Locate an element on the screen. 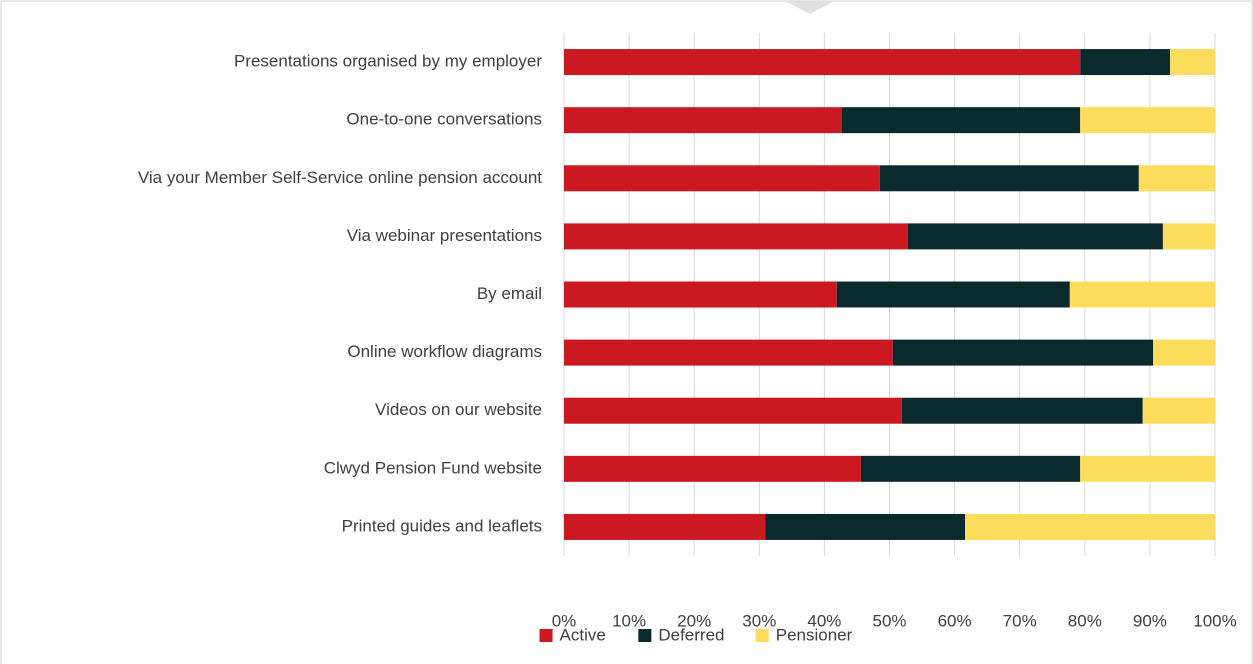 This screenshot has height=664, width=1253. y-tick-label: Videos on our website is located at coordinates (458, 409).